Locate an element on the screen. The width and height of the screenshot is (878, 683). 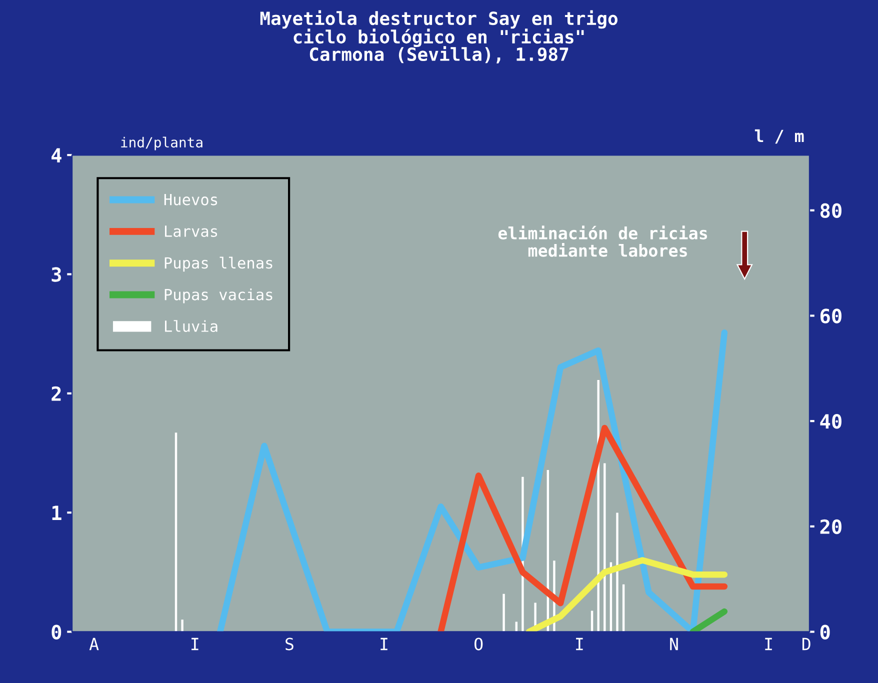
legend-label: Pupas llenas is located at coordinates (218, 264).